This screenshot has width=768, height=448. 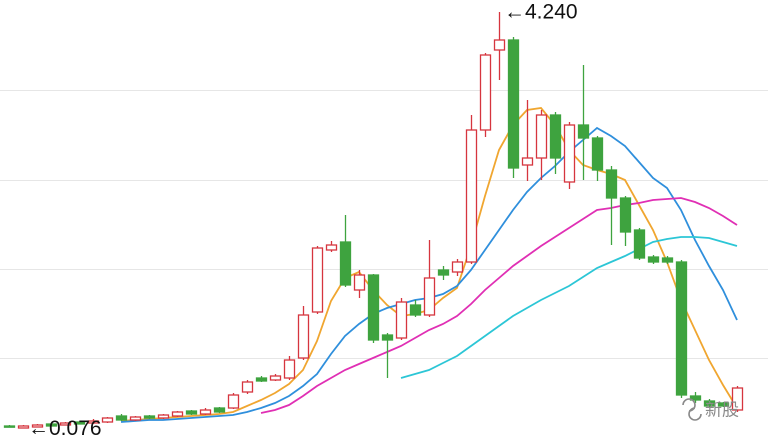 I want to click on annotation: ←4.240, so click(x=541, y=12).